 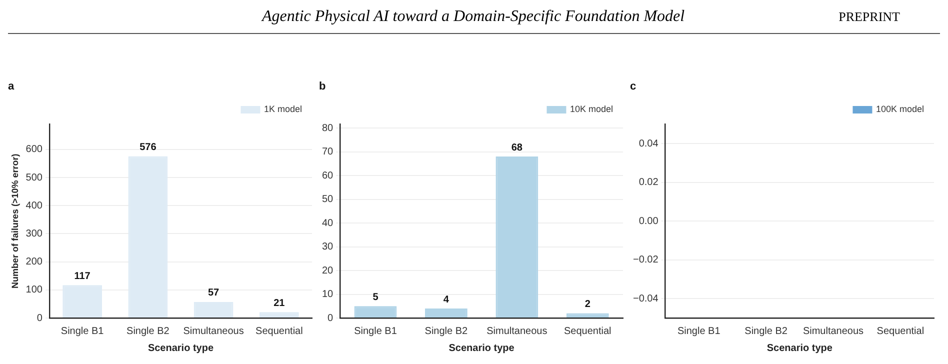 I want to click on y-tick-label: −0.04, so click(x=645, y=298).